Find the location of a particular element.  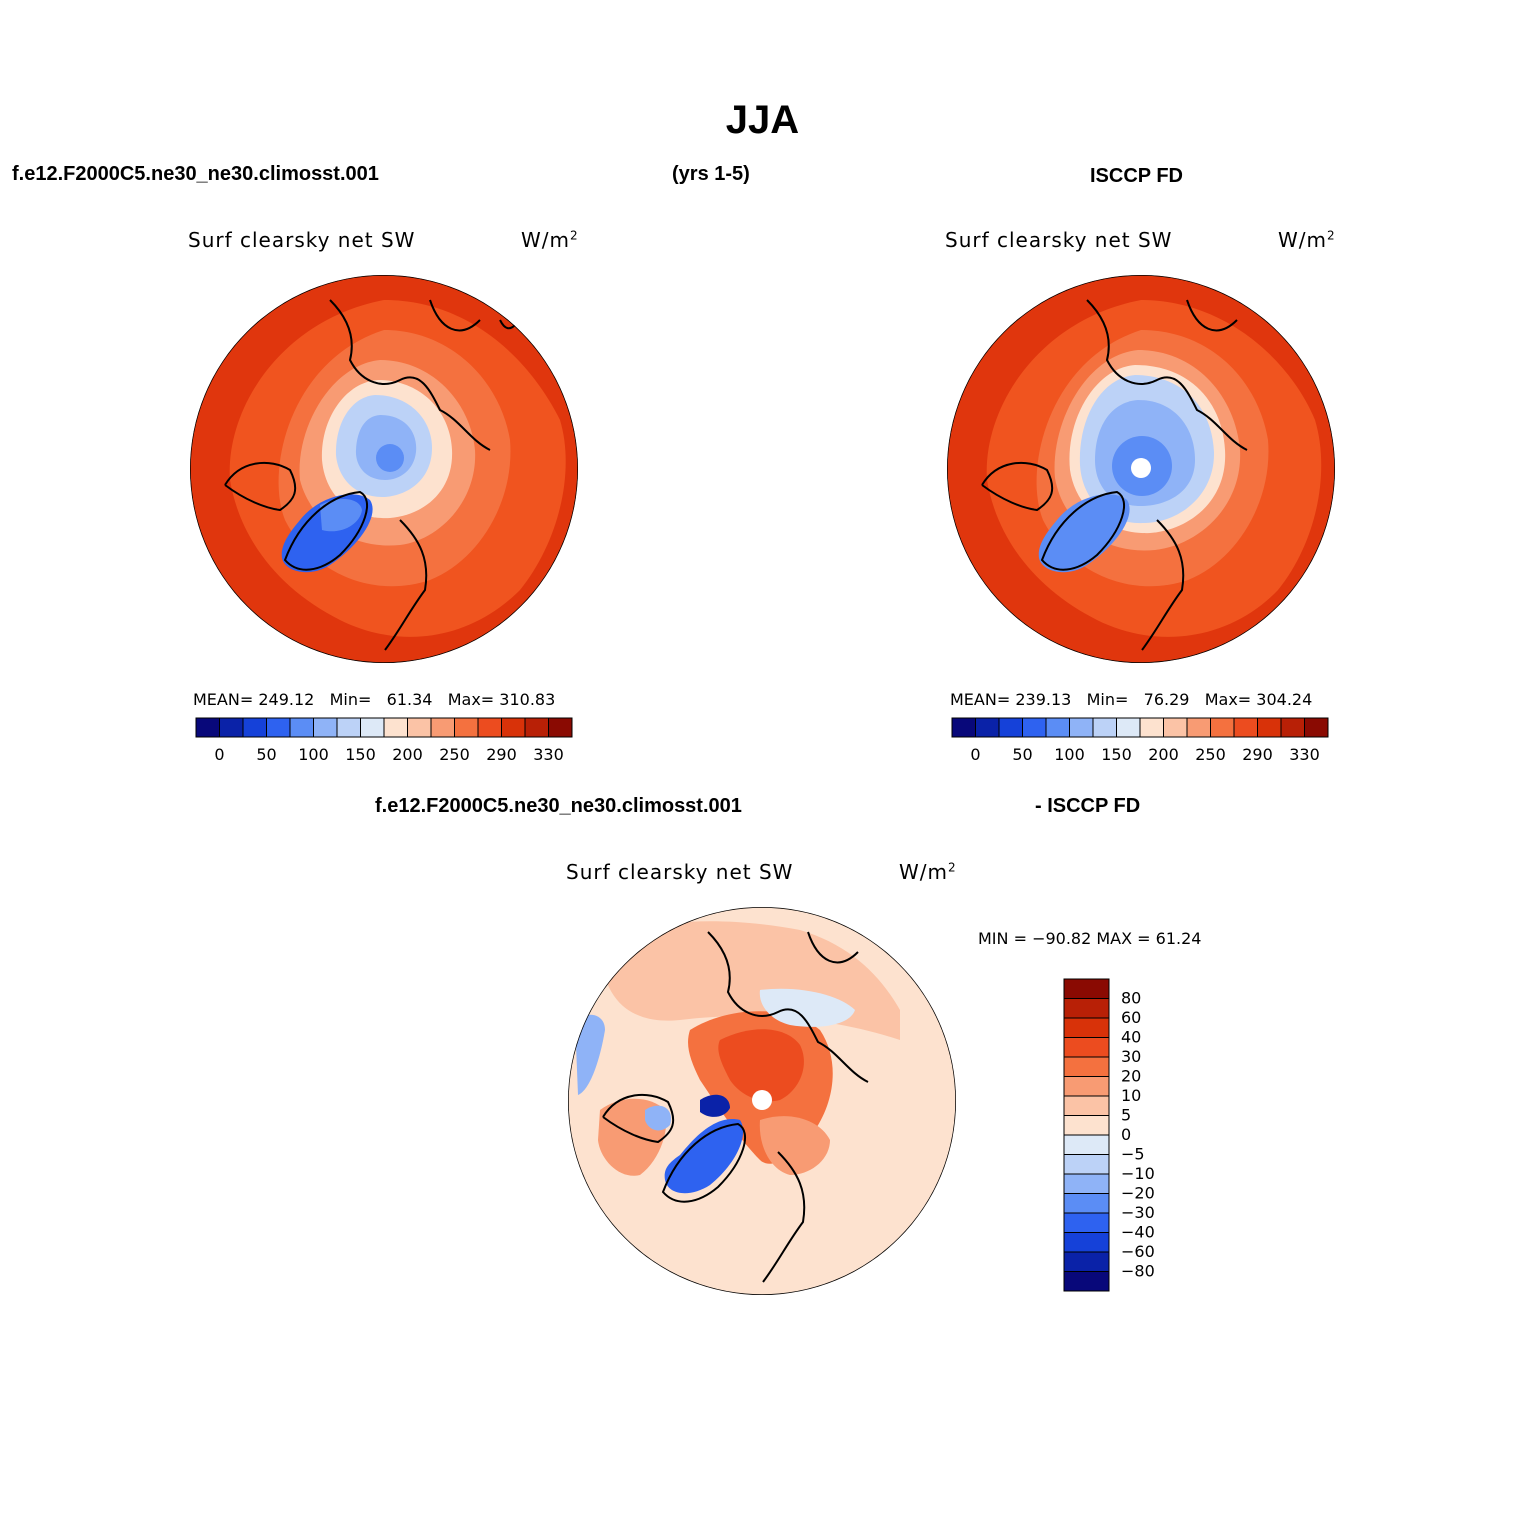

obs-colorbar-tick-label: 50 is located at coordinates (1022, 754).